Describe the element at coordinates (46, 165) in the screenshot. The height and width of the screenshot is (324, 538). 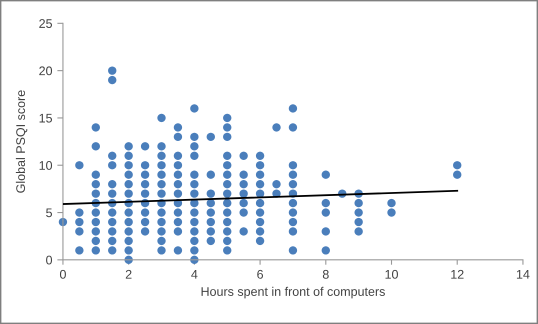
I see `y-tick-label: 10` at that location.